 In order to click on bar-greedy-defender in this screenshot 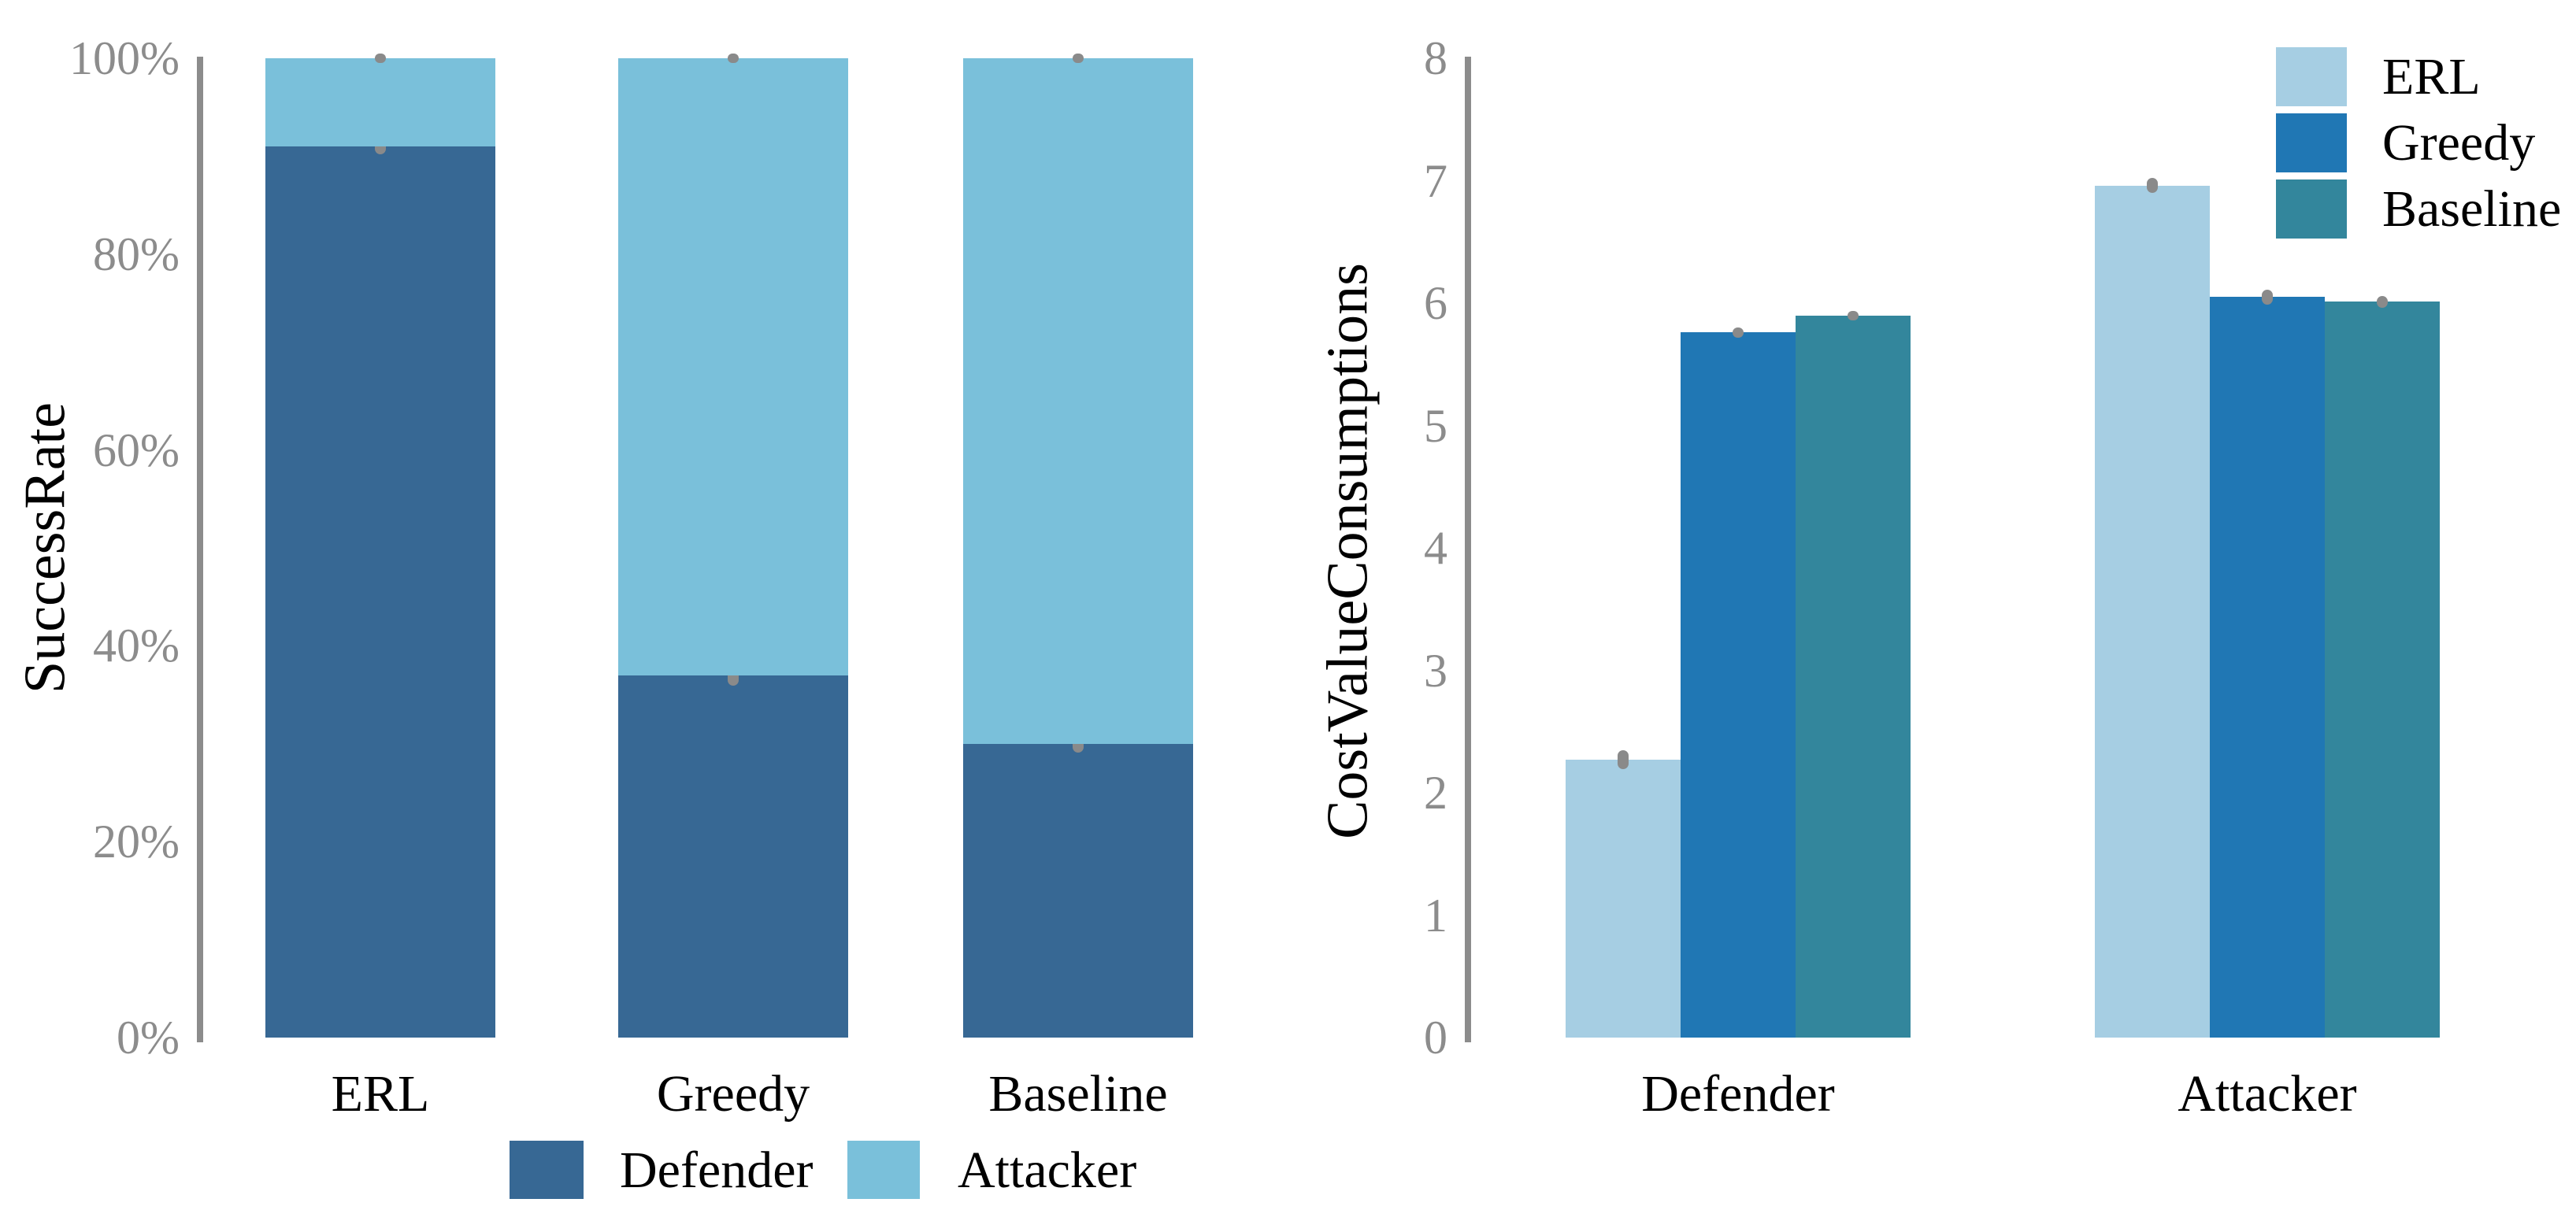, I will do `click(1738, 685)`.